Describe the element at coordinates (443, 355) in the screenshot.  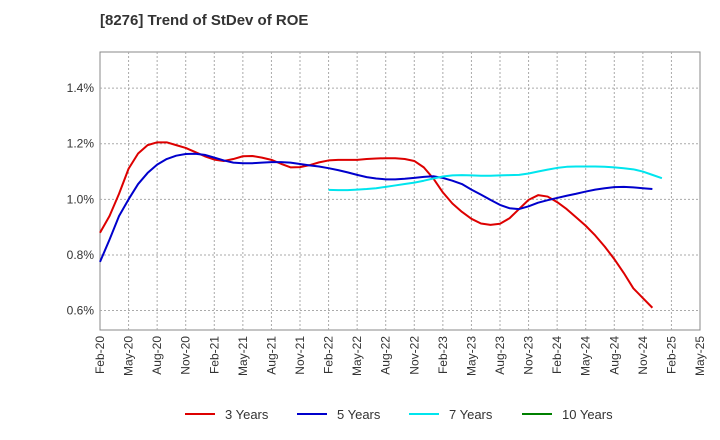
I see `x-tick-label: Feb-23` at that location.